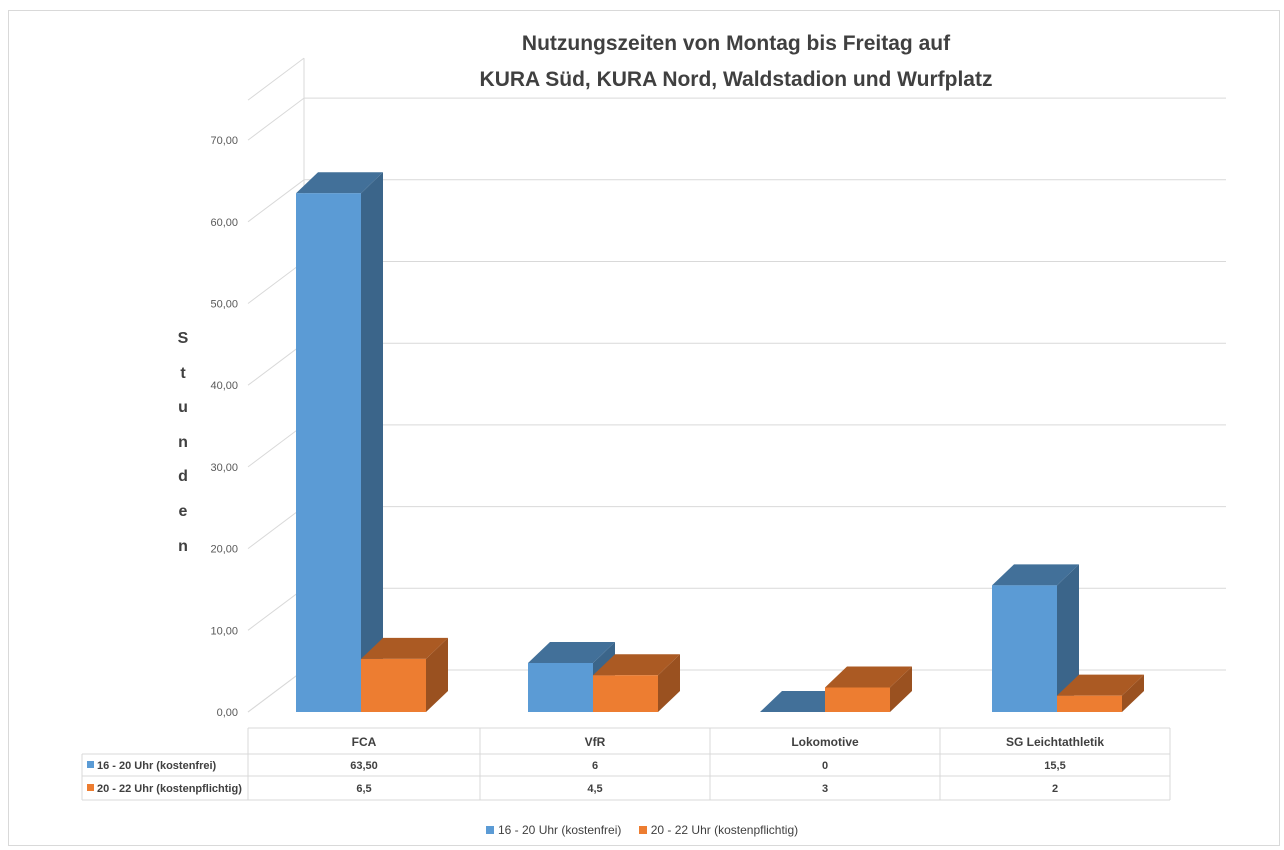 The width and height of the screenshot is (1284, 850). Describe the element at coordinates (364, 766) in the screenshot. I see `table-cell: 63,50` at that location.